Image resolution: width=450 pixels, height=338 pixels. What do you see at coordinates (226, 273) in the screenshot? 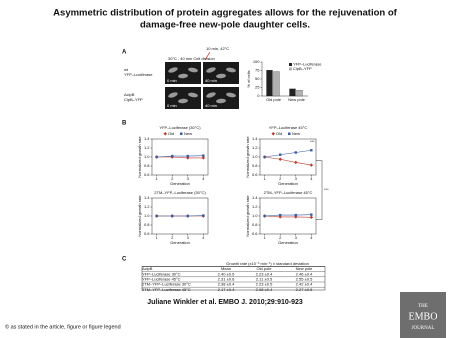
I see `table-cell: 2.40 ±0.5` at bounding box center [226, 273].